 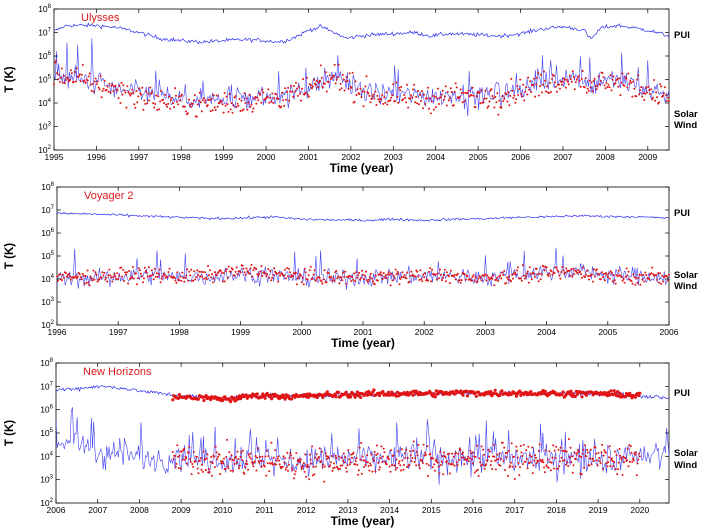 I want to click on y-tick-label: 105, so click(x=46, y=433).